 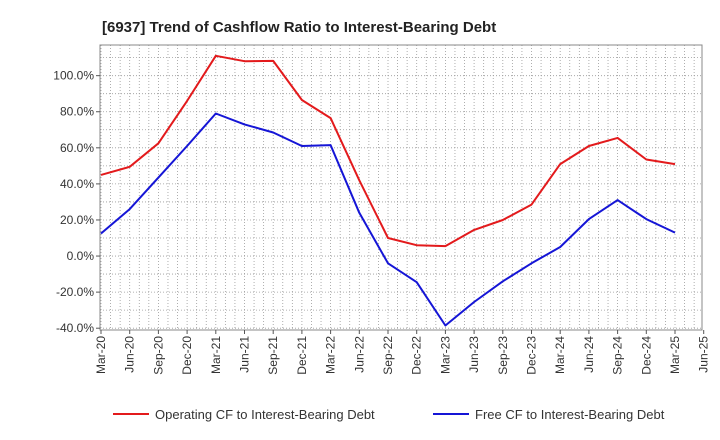 I want to click on x-tick-label: Mar-20, so click(x=101, y=355).